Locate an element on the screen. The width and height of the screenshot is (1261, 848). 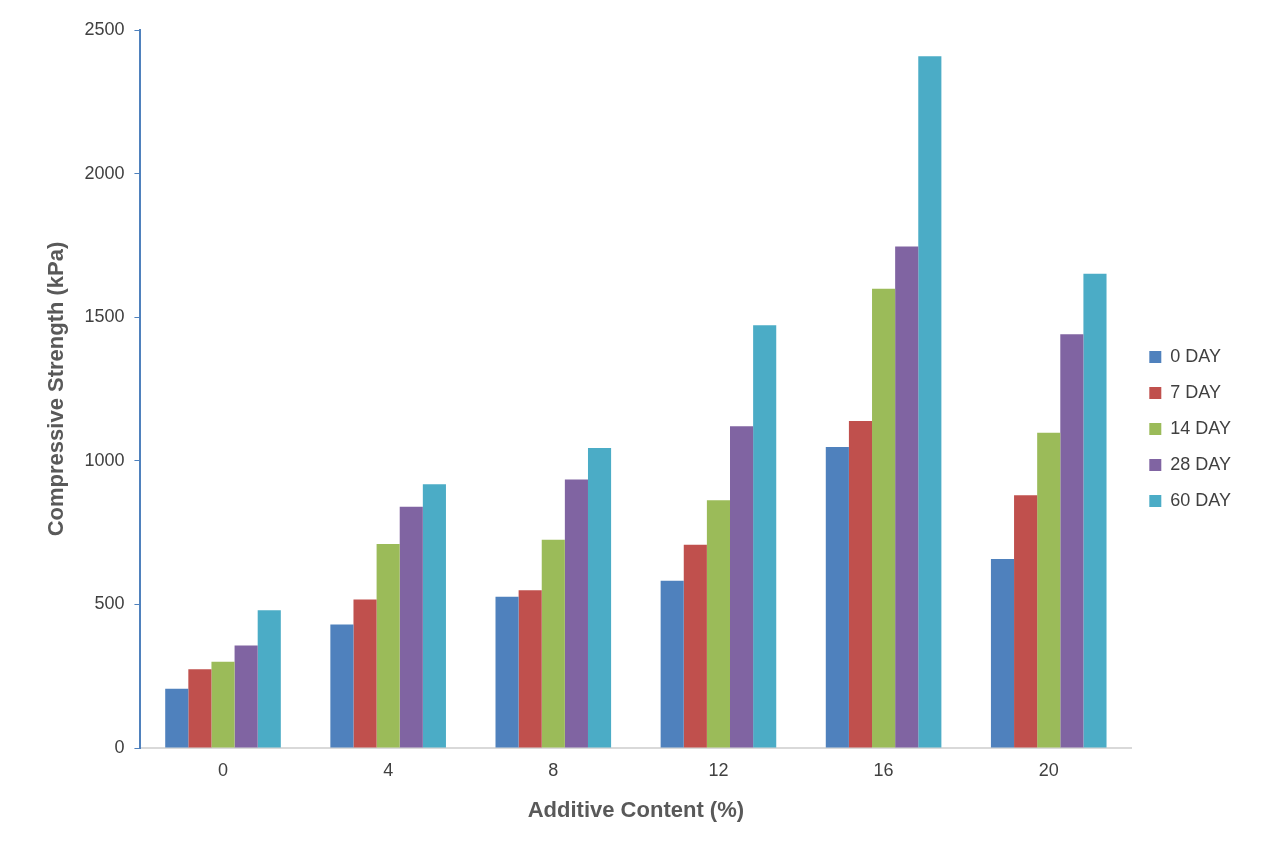
y-tick-label: 0 is located at coordinates (119, 746).